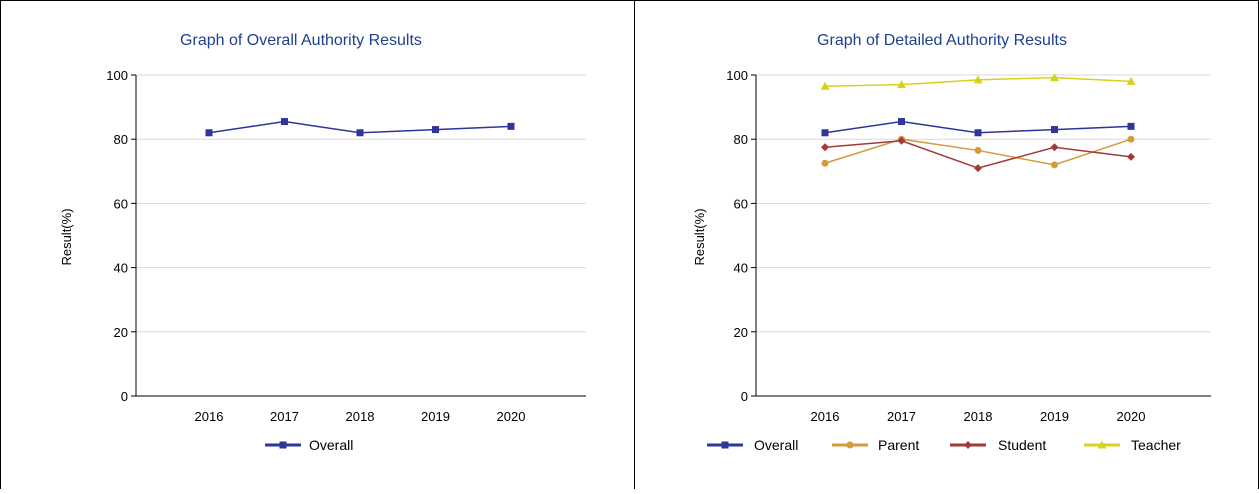 This screenshot has width=1259, height=494. What do you see at coordinates (1102, 444) in the screenshot?
I see `legend-marker-teacher` at bounding box center [1102, 444].